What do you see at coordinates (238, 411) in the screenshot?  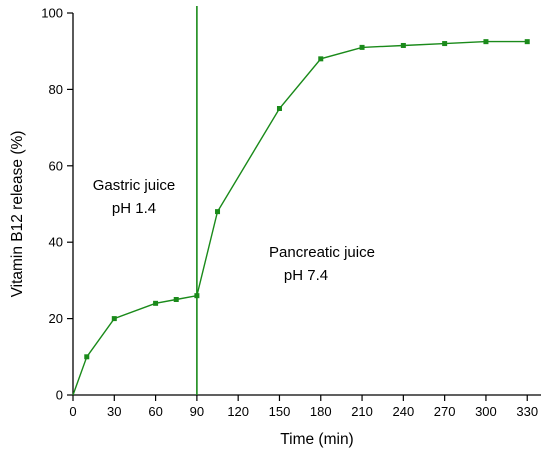 I see `x-tick-label: 120` at bounding box center [238, 411].